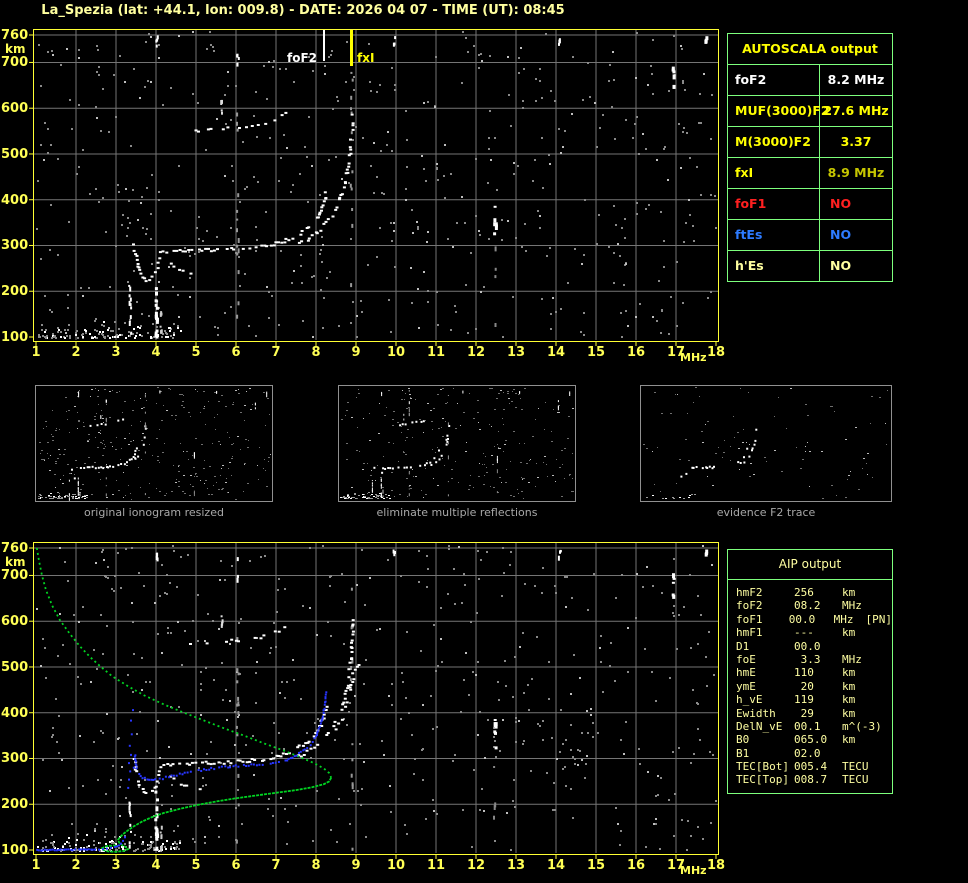 This screenshot has height=883, width=968. I want to click on autoscala-row-MUF(3000)F2: MUF(3000)F2 27.6 MHz, so click(810, 111).